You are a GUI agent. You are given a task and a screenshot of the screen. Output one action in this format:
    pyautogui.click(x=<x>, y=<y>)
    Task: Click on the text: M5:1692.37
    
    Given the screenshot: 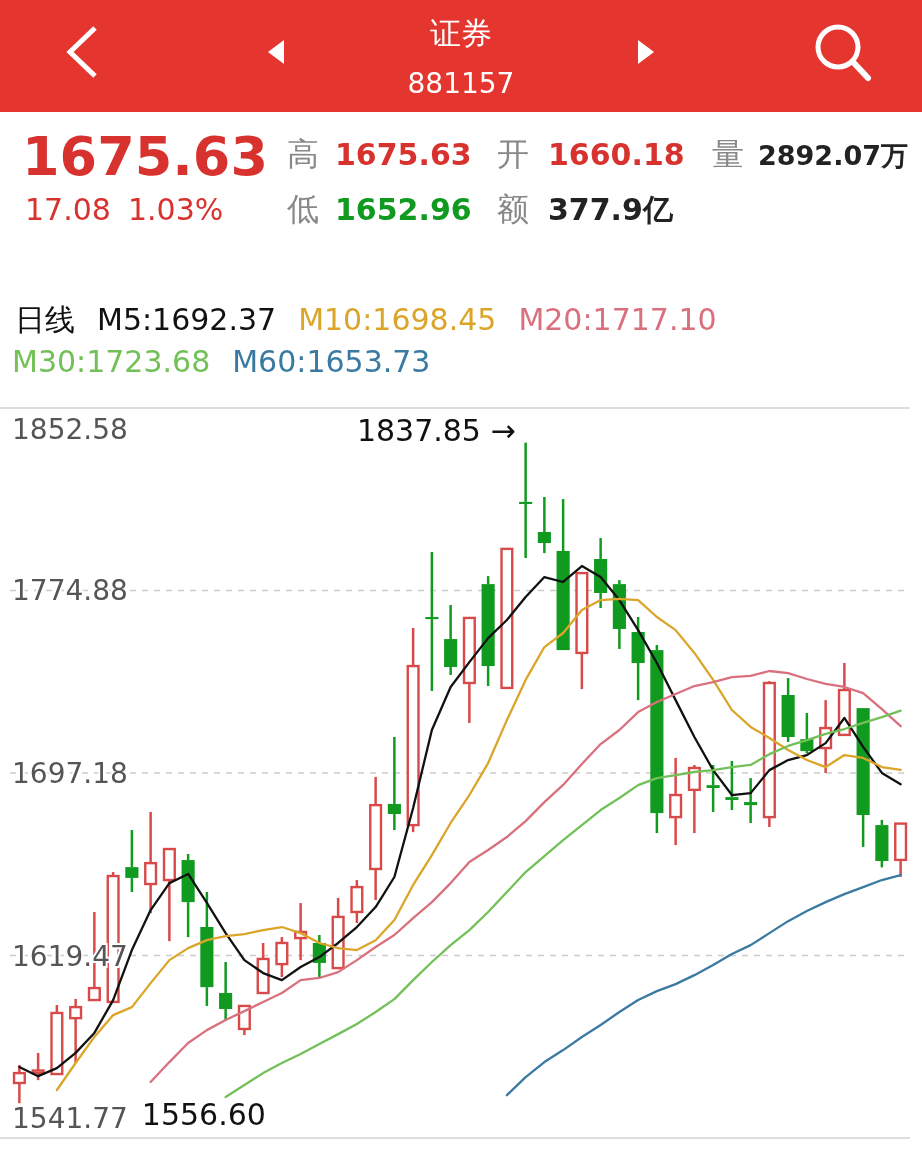 What is the action you would take?
    pyautogui.click(x=187, y=319)
    